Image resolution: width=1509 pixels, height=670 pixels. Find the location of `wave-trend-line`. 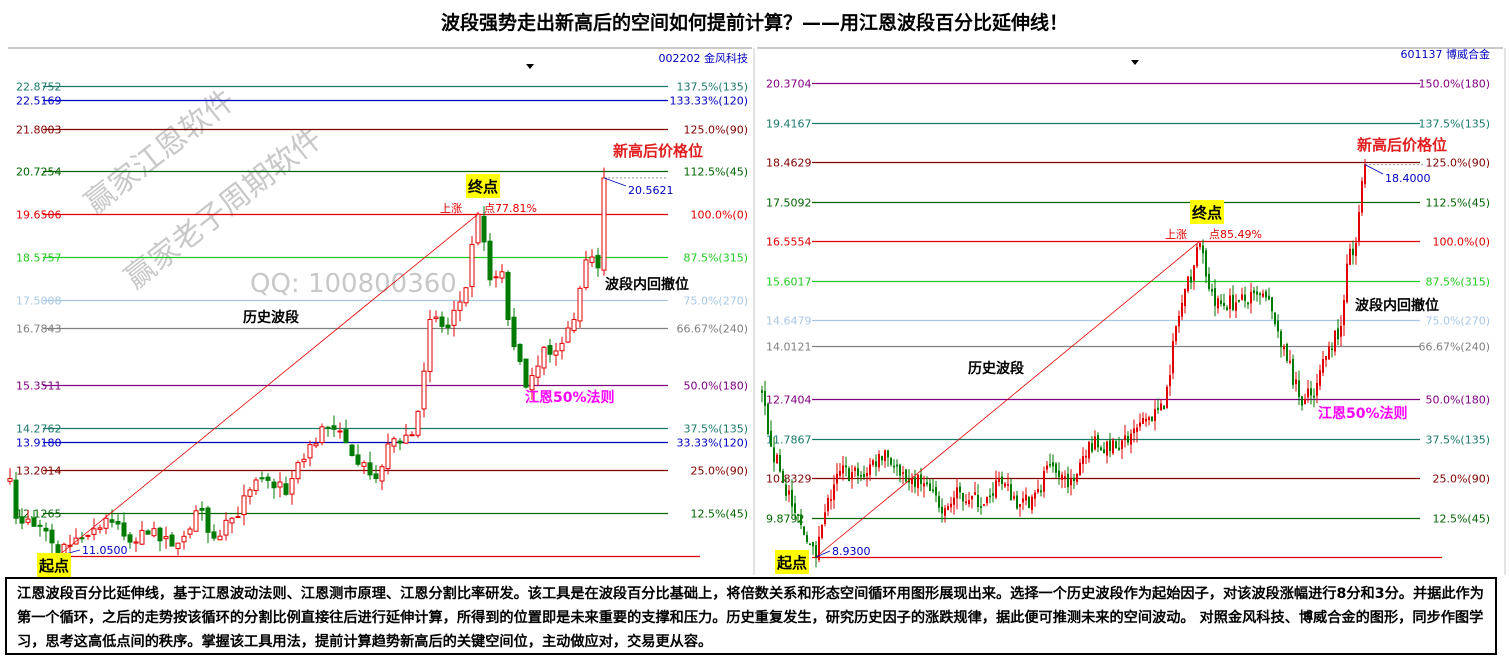

wave-trend-line is located at coordinates (268, 385).